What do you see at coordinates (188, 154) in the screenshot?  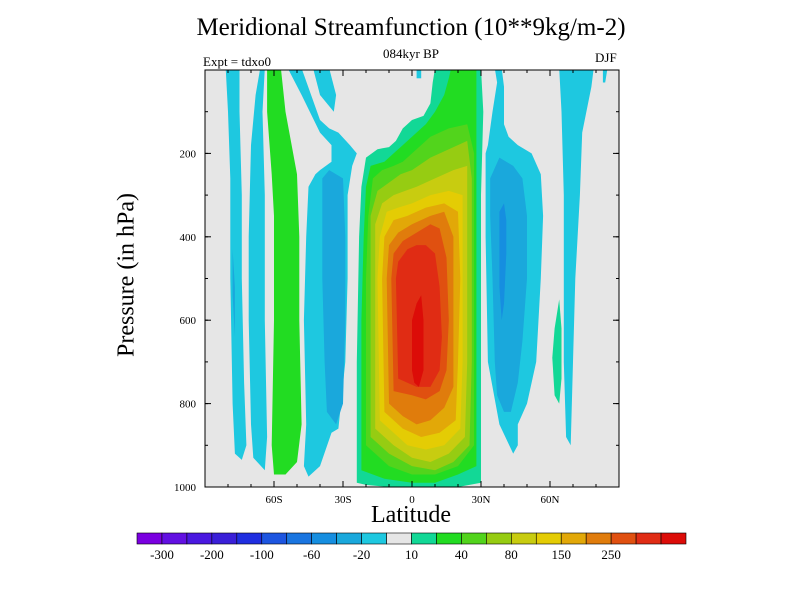 I see `y-tick-label-0: 200` at bounding box center [188, 154].